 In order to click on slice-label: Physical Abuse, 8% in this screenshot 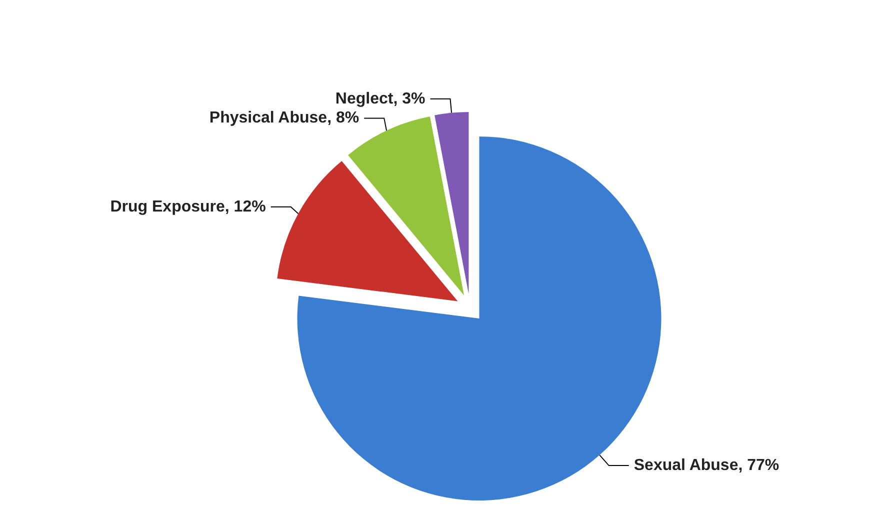, I will do `click(284, 118)`.